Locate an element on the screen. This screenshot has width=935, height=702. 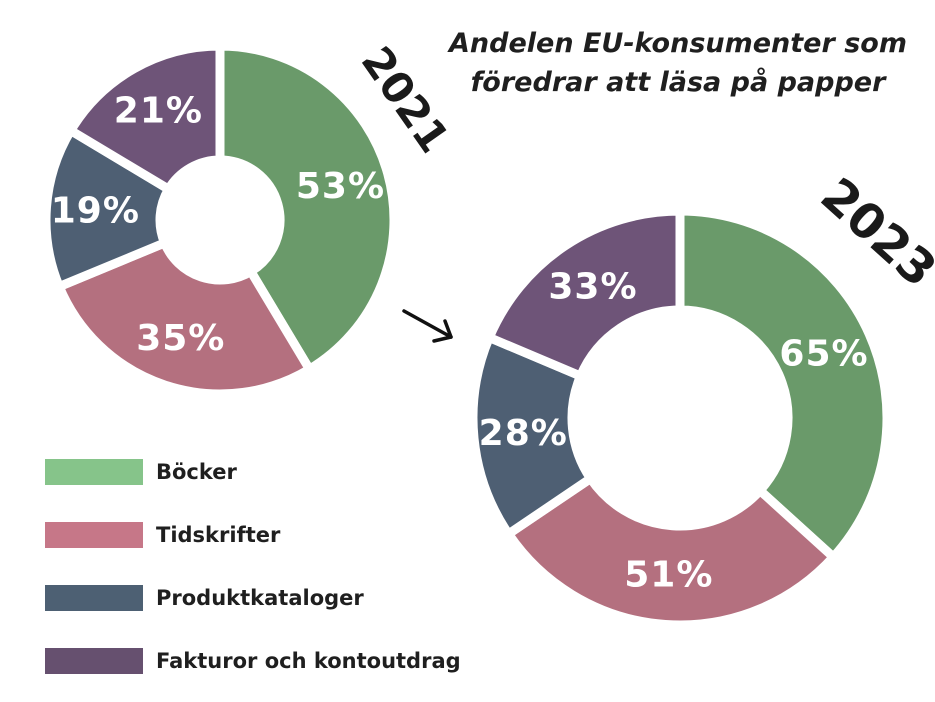
slice-2023-tidskrifter is located at coordinates (671, 551).